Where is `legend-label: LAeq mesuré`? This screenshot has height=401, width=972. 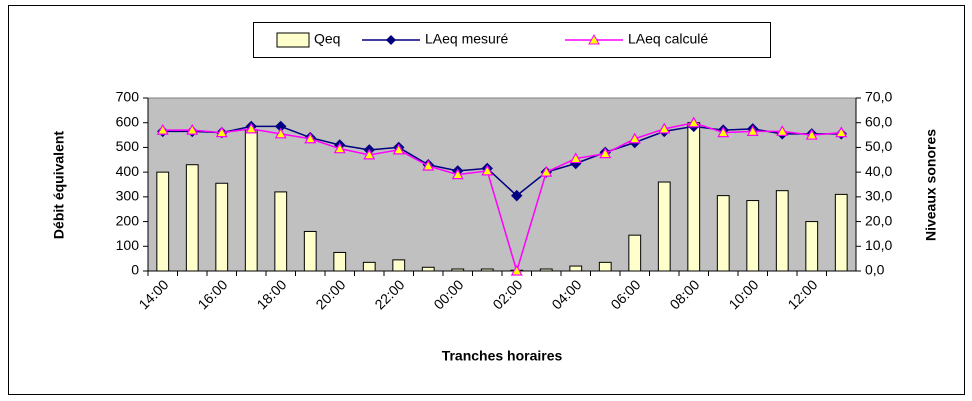 legend-label: LAeq mesuré is located at coordinates (466, 39).